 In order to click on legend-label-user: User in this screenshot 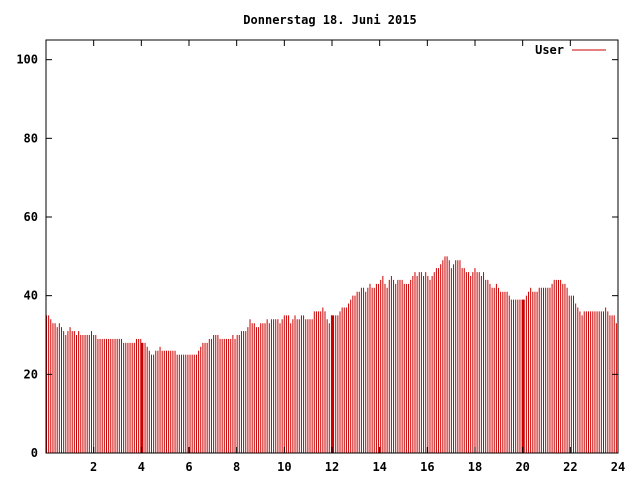, I will do `click(549, 50)`.